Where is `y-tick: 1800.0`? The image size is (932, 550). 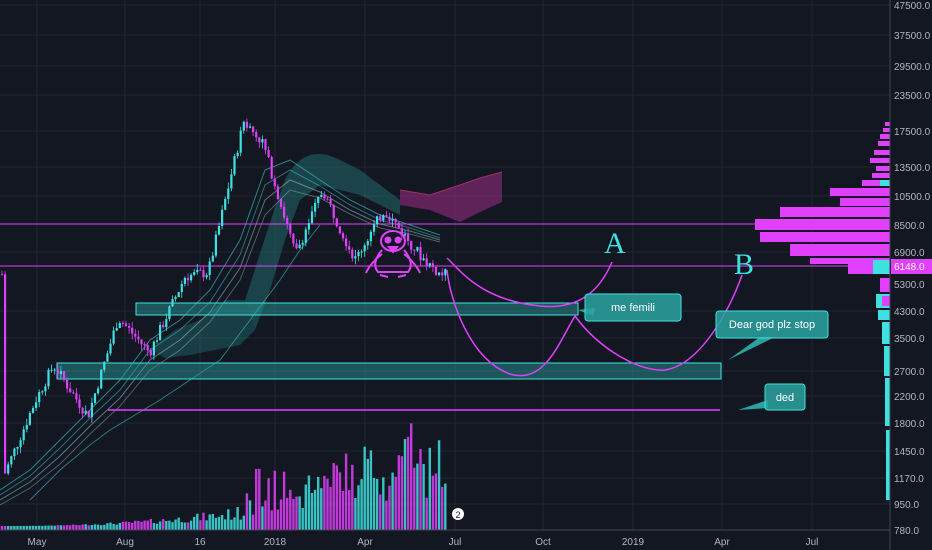
y-tick: 1800.0 is located at coordinates (909, 424).